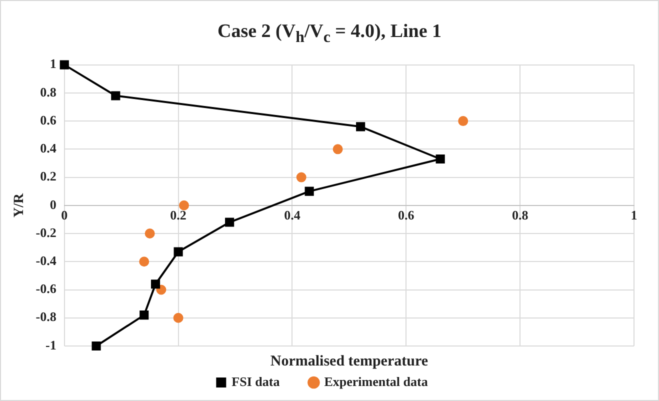  Describe the element at coordinates (20, 205) in the screenshot. I see `y-axis-title: Y/R` at that location.